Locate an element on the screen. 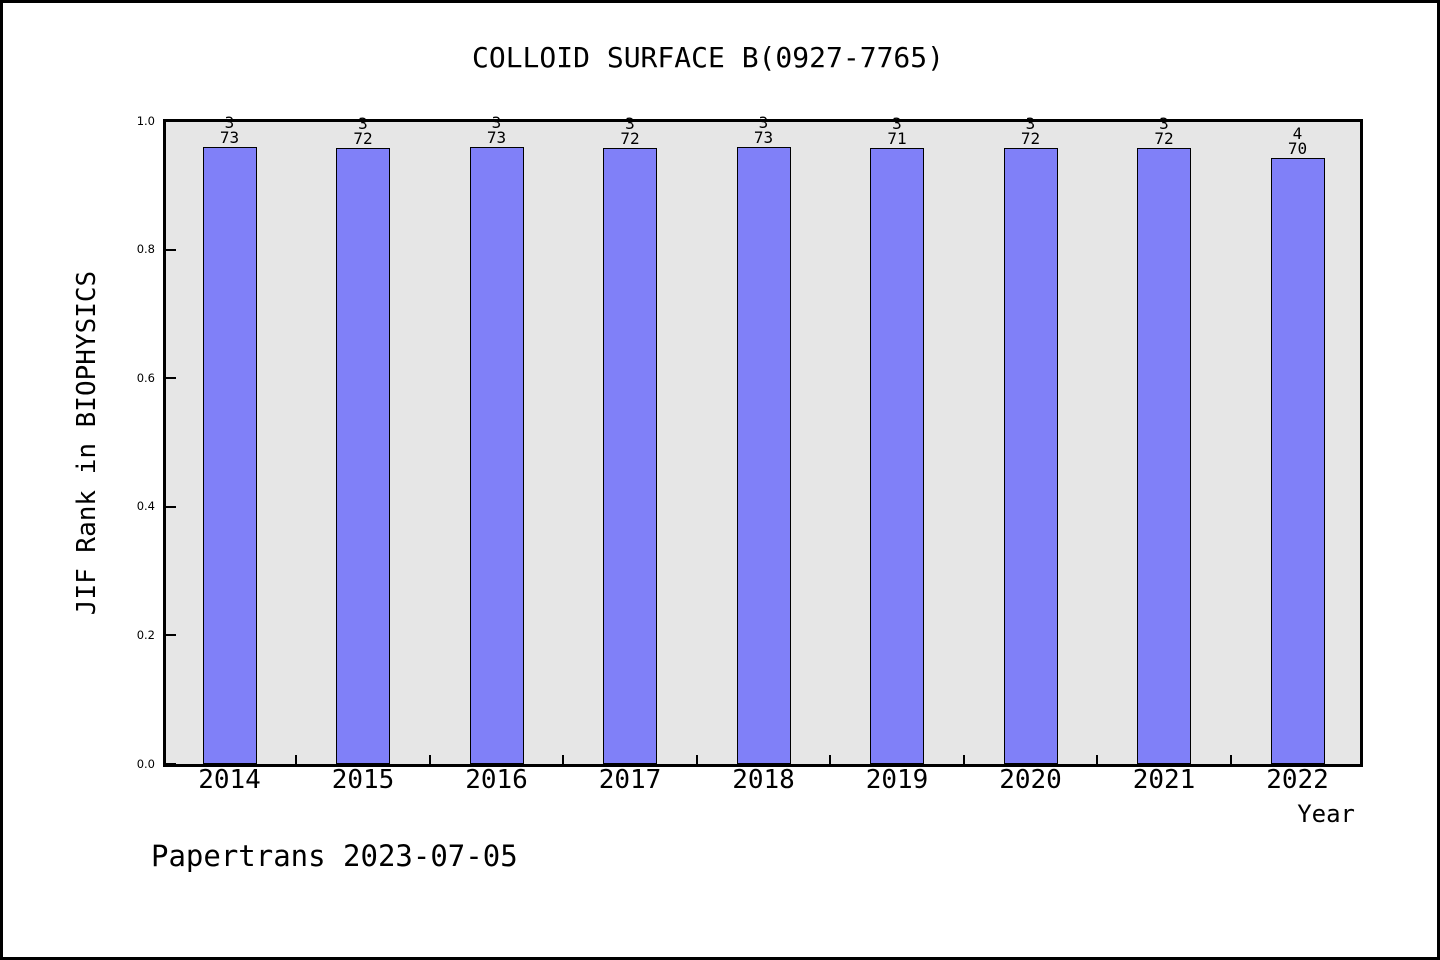 The image size is (1440, 960). y-tick-label: 0.8 is located at coordinates (145, 249).